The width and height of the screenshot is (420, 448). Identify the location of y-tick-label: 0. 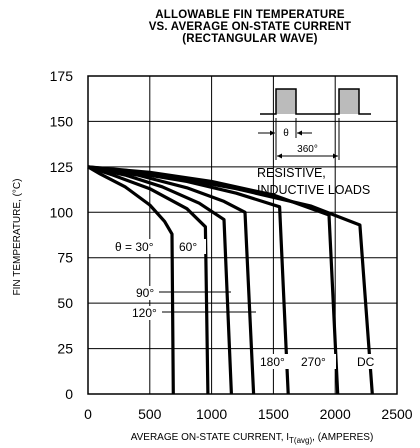
(69, 394).